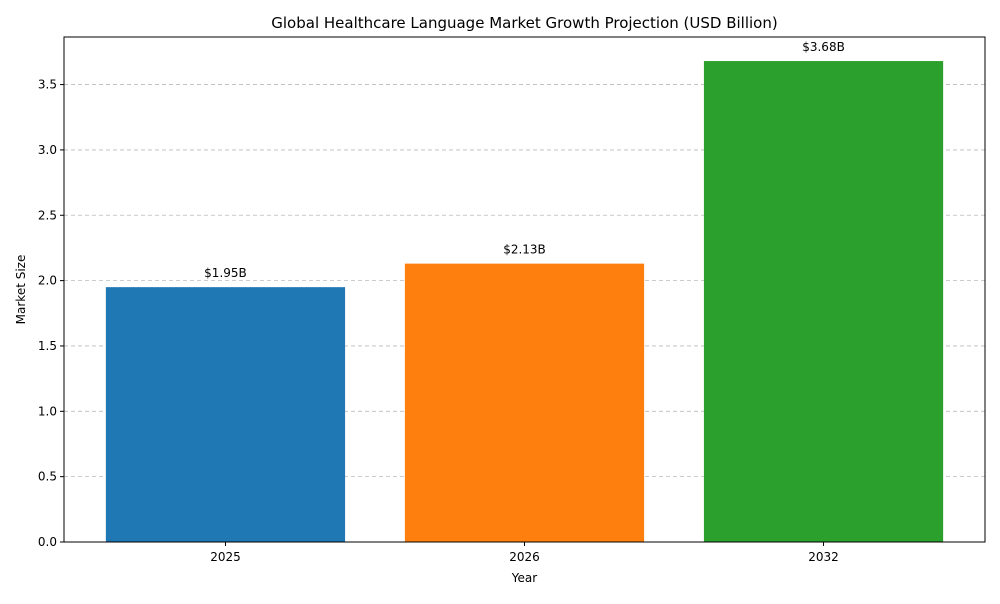  What do you see at coordinates (225, 273) in the screenshot?
I see `data-label: $1.95B` at bounding box center [225, 273].